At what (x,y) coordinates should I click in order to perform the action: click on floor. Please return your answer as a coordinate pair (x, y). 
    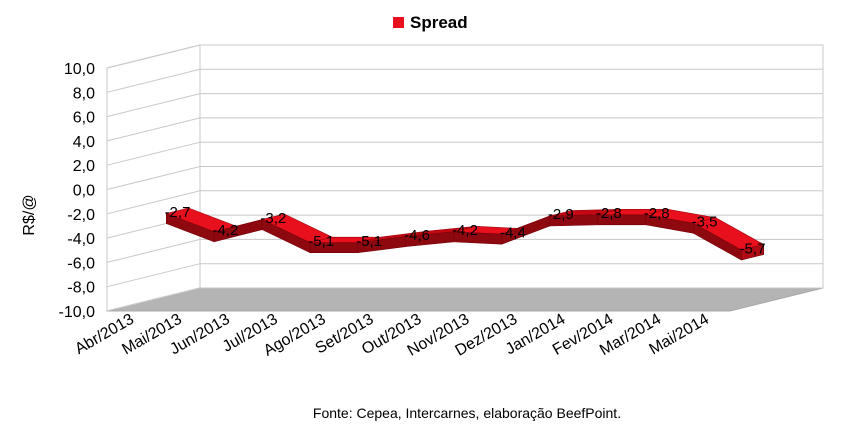
    Looking at the image, I should click on (465, 299).